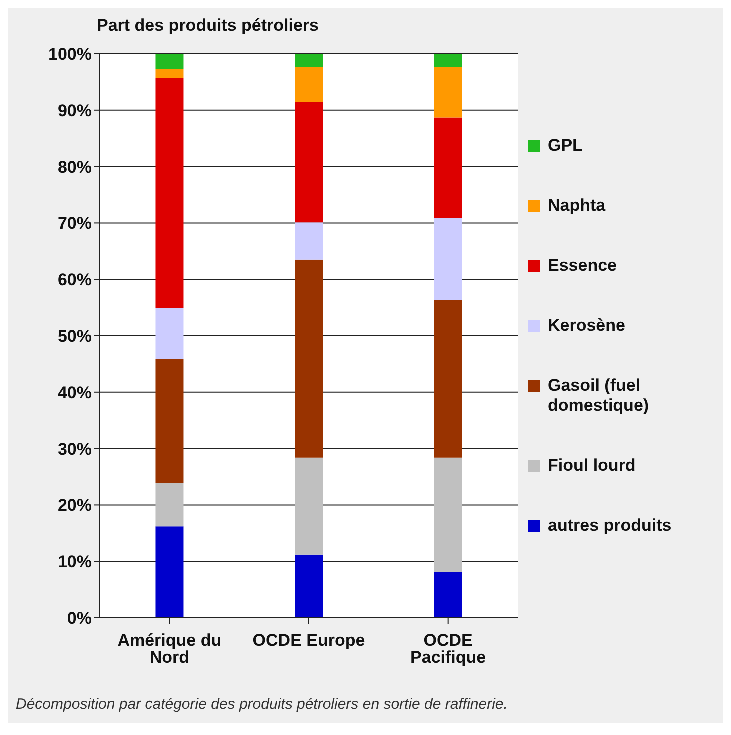 The width and height of the screenshot is (731, 735). What do you see at coordinates (75, 336) in the screenshot?
I see `y-tick-label: 50%` at bounding box center [75, 336].